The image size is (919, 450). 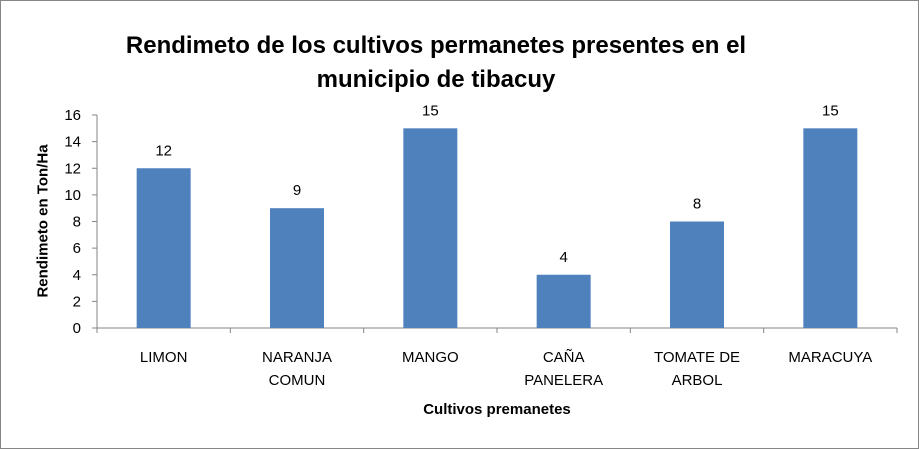 What do you see at coordinates (72, 168) in the screenshot?
I see `y-tick-label: 12` at bounding box center [72, 168].